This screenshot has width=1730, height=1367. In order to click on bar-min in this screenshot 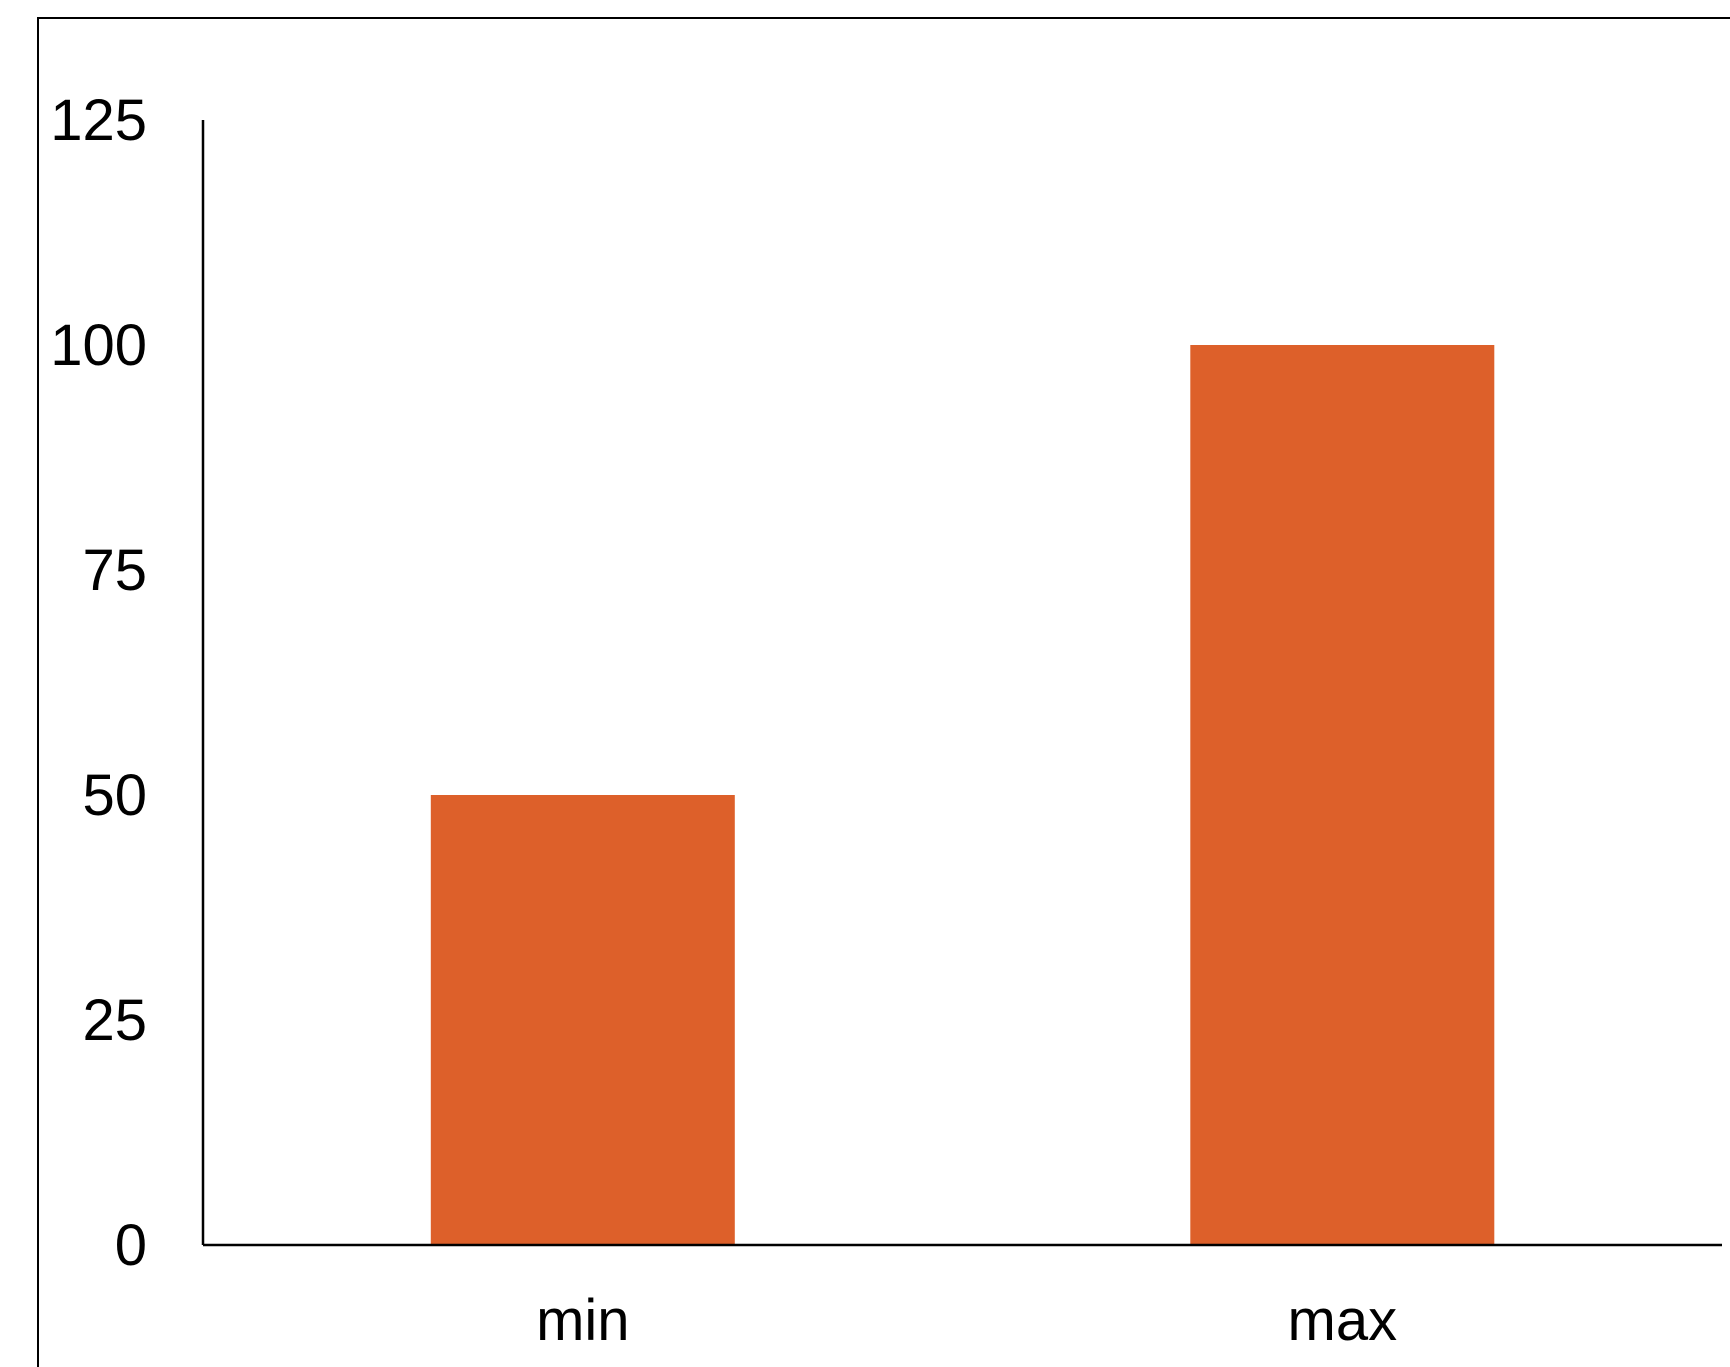, I will do `click(582, 1020)`.